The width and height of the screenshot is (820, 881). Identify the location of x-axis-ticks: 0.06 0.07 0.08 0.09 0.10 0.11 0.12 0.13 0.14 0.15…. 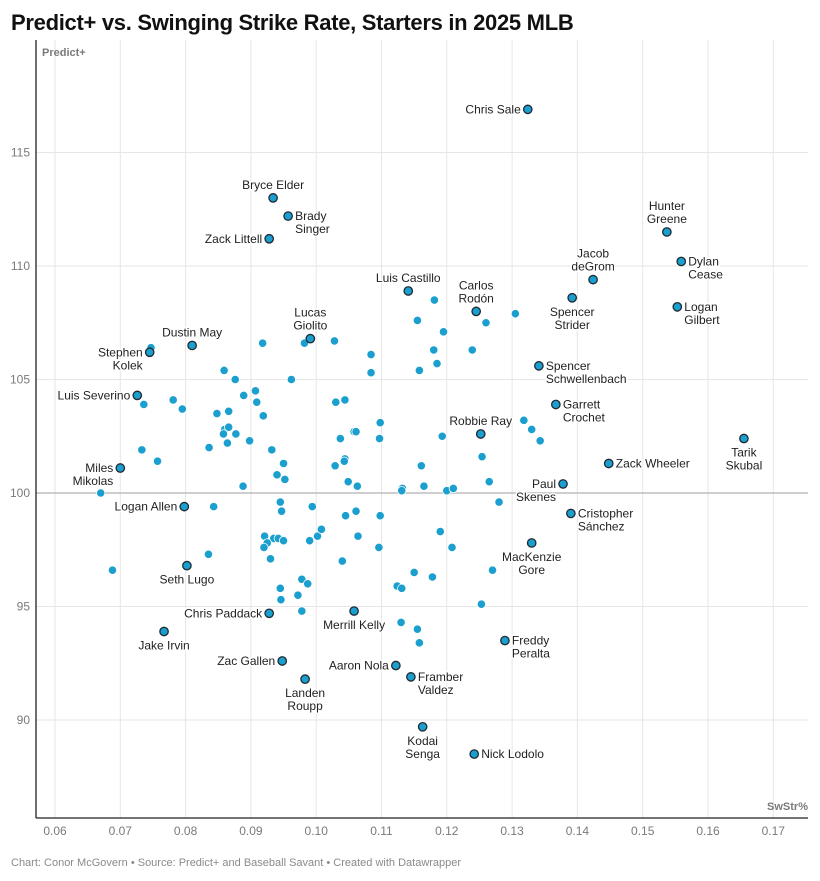
(414, 831).